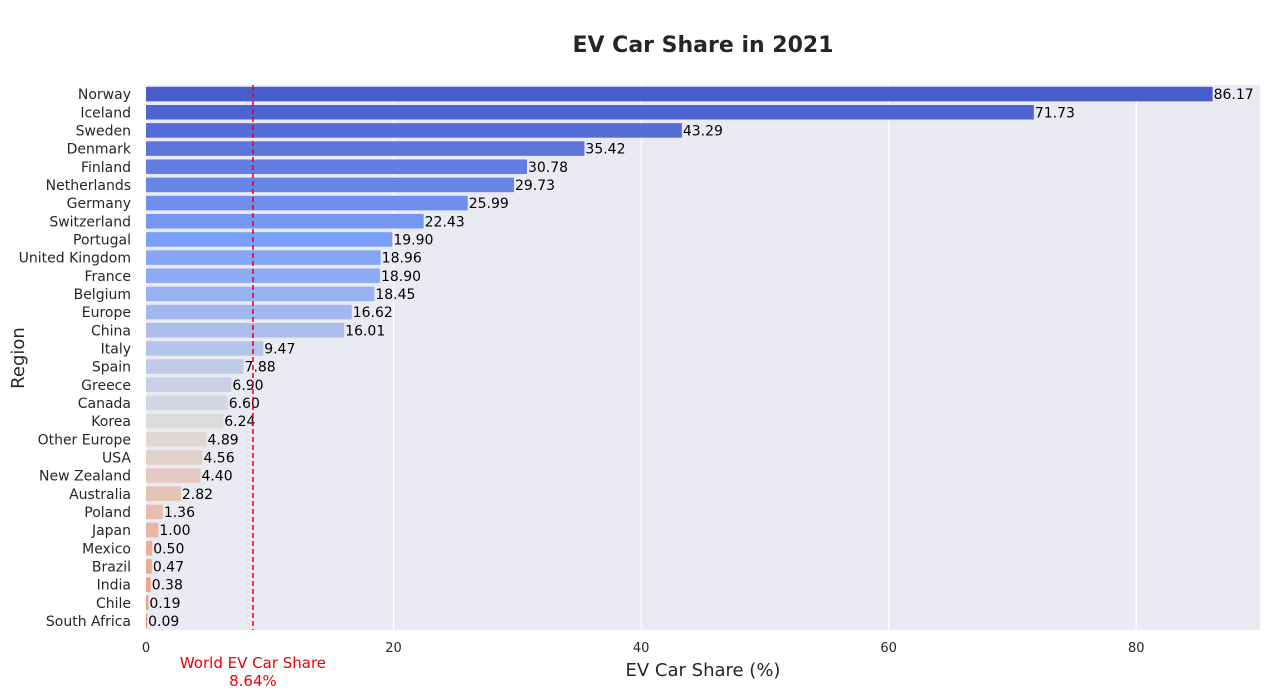  What do you see at coordinates (103, 131) in the screenshot?
I see `y-tick-label: Sweden` at bounding box center [103, 131].